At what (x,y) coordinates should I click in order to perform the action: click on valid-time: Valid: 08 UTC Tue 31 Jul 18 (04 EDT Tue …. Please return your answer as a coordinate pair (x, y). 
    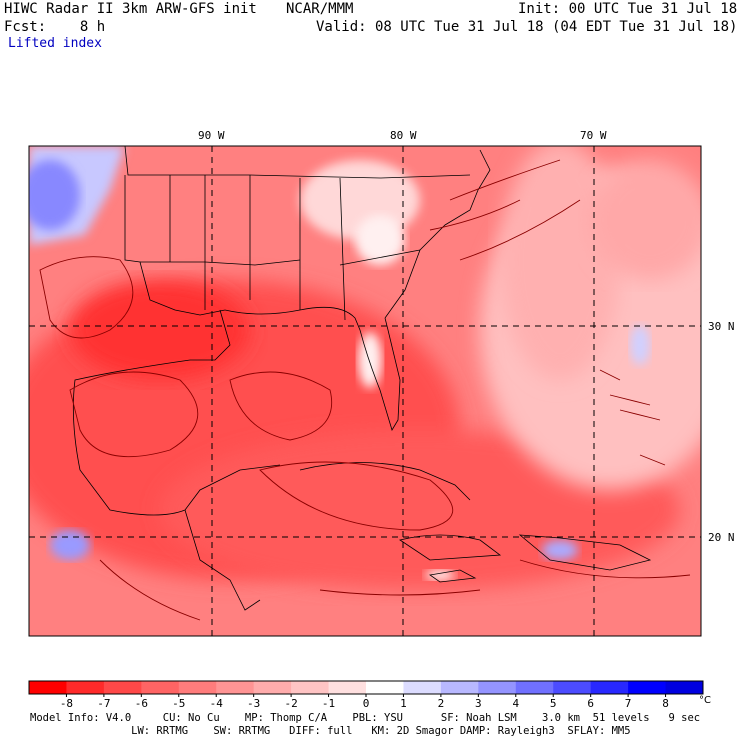
    Looking at the image, I should click on (527, 27).